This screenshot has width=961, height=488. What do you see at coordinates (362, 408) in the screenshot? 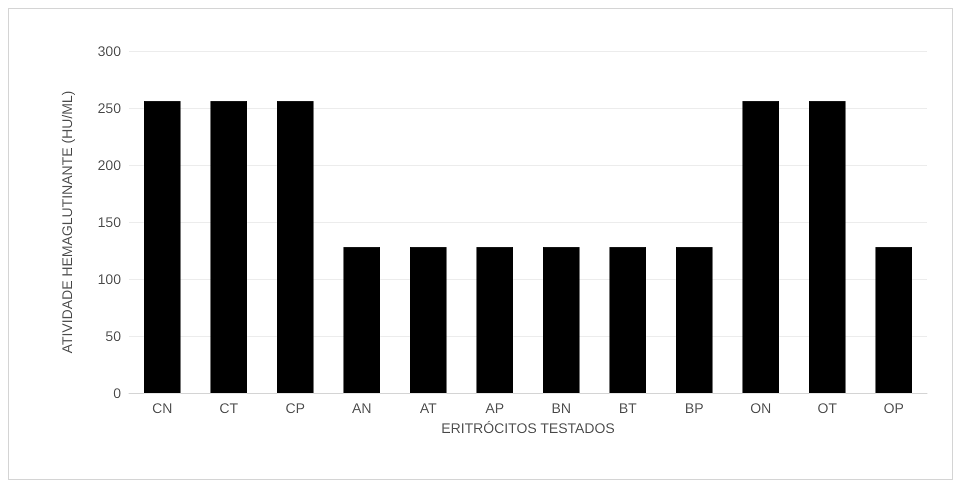
I see `x-tick-label: AN` at bounding box center [362, 408].